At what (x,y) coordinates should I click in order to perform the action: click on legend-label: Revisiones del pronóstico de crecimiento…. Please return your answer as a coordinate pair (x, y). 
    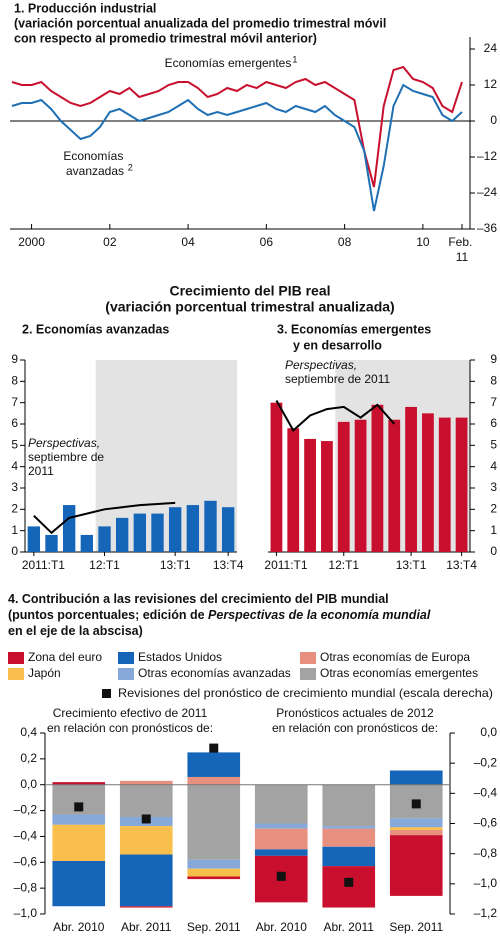
    Looking at the image, I should click on (305, 693).